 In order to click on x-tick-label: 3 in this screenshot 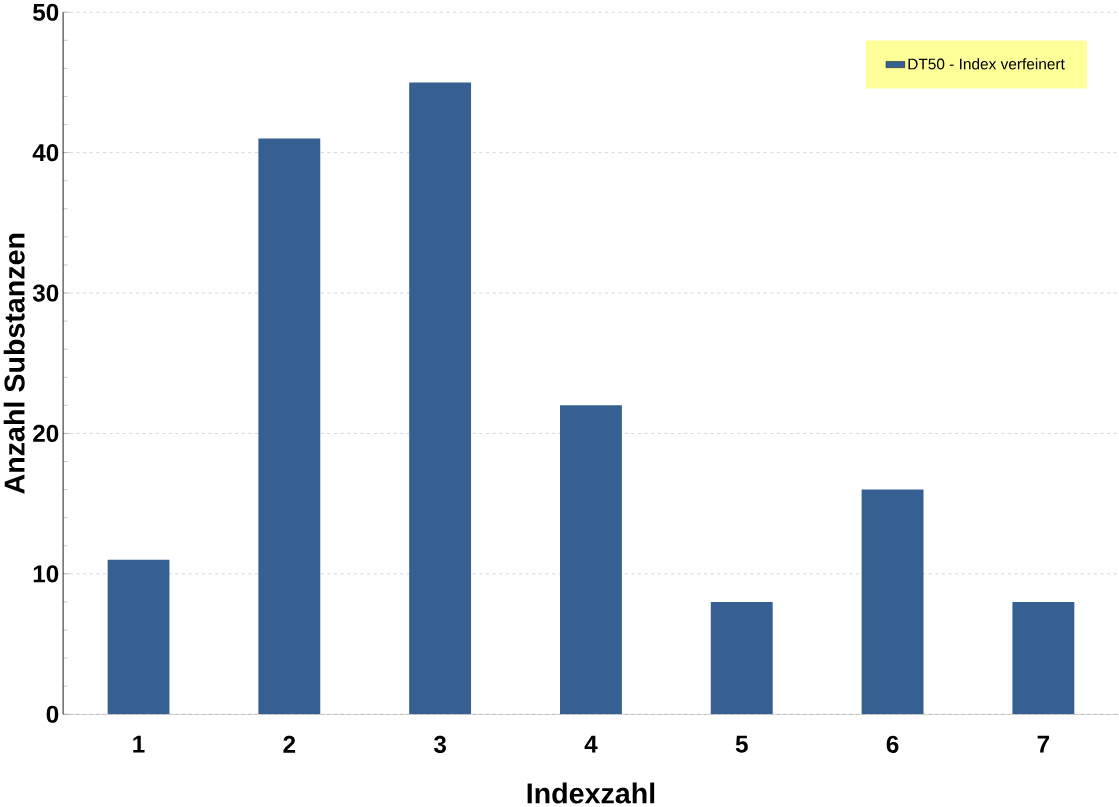, I will do `click(439, 744)`.